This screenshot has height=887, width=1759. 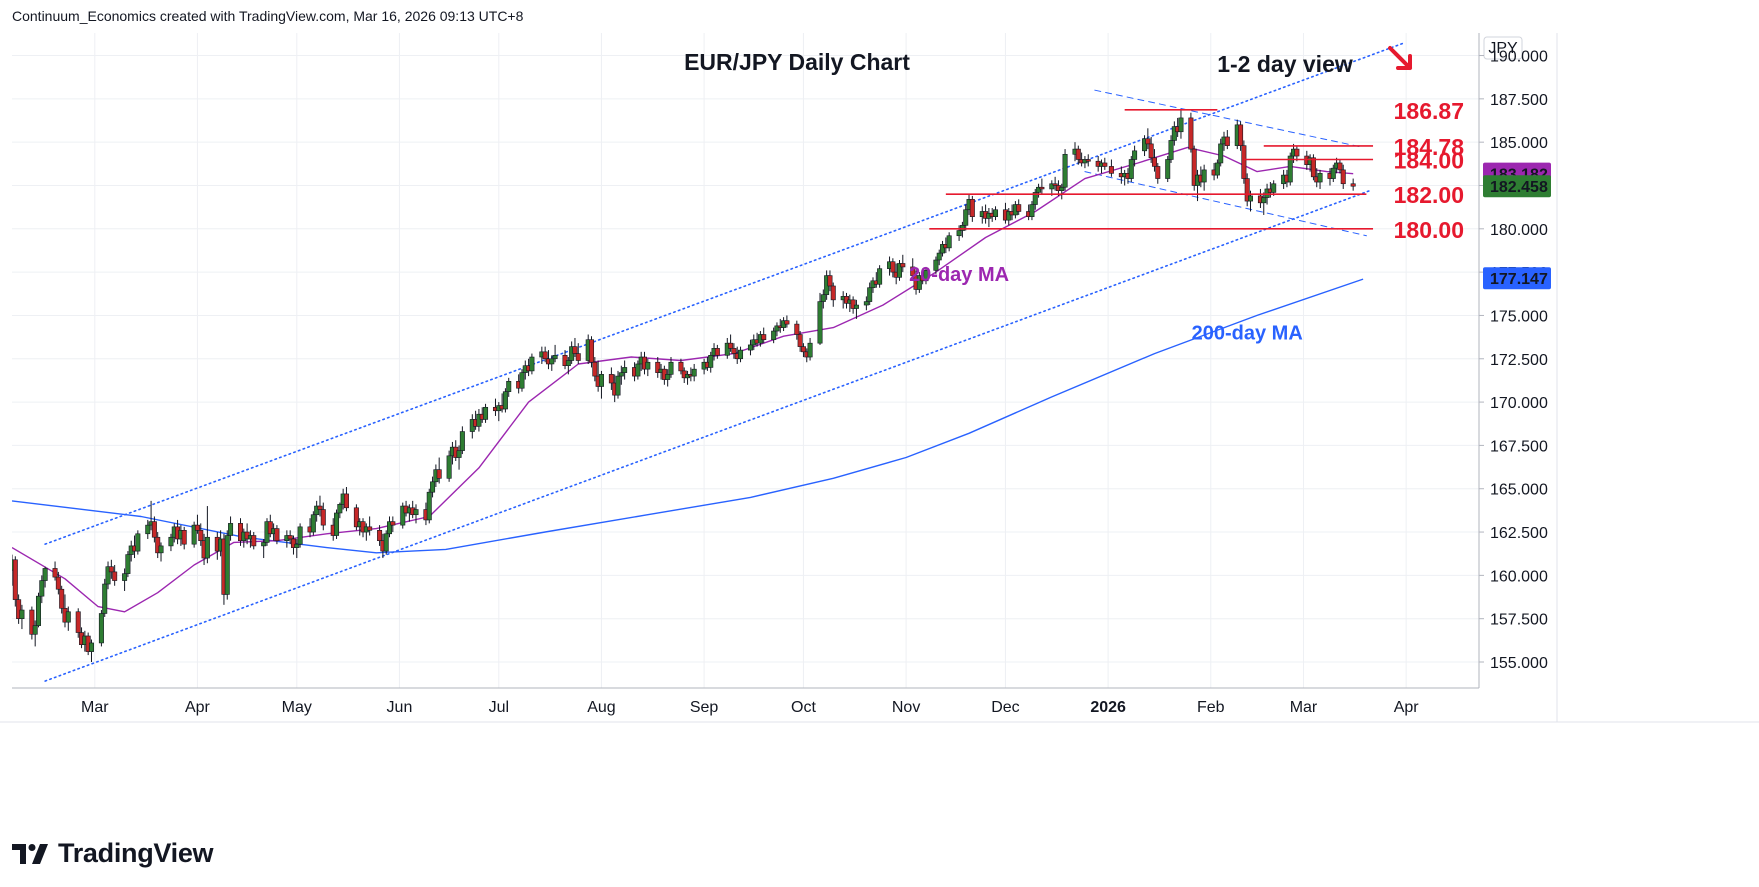 I want to click on tradingview-logo: TradingView, so click(x=113, y=853).